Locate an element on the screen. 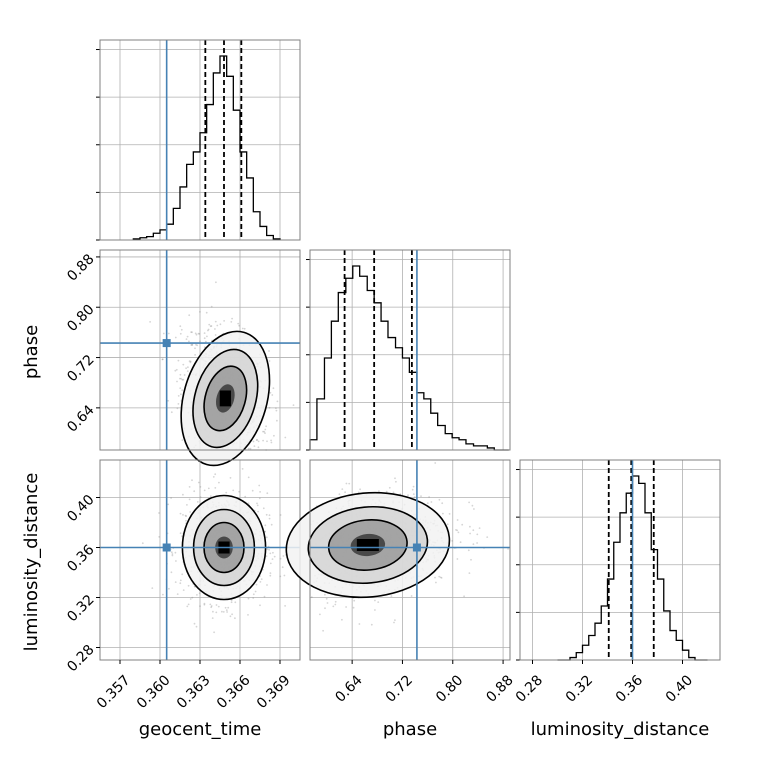 This screenshot has height=760, width=760. x-axis-label-geocent-time: geocent_time is located at coordinates (200, 729).